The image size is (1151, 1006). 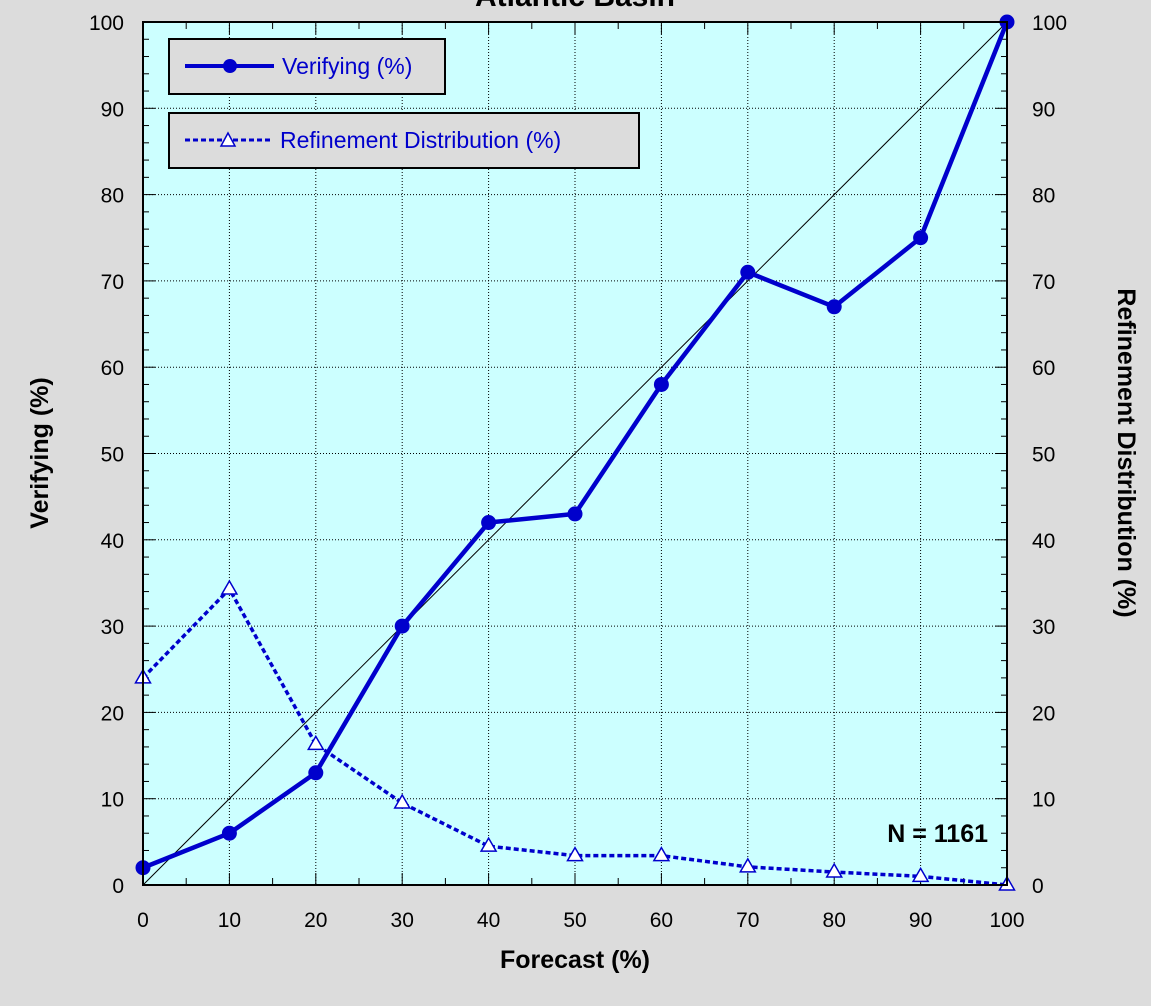 I want to click on x-tick-labels: 0 10 20 30 40 50 60 70 80 90 100, so click(x=580, y=920).